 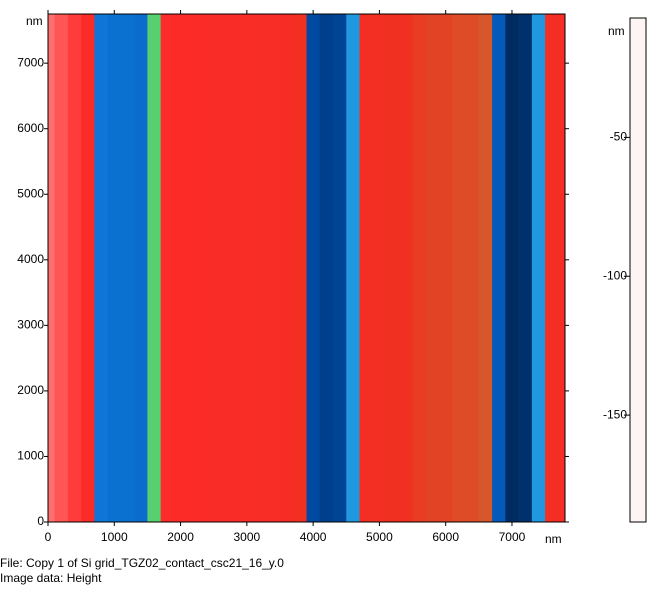 I want to click on colorbar-tick-label: -50, so click(x=619, y=137).